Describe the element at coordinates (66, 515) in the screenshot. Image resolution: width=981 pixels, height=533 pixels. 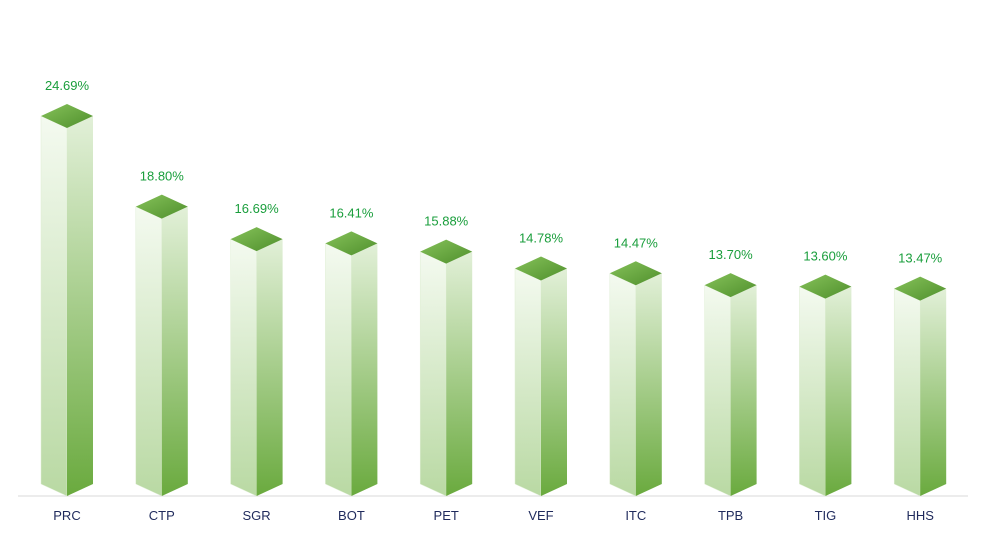
I see `category-label-prc: PRC` at that location.